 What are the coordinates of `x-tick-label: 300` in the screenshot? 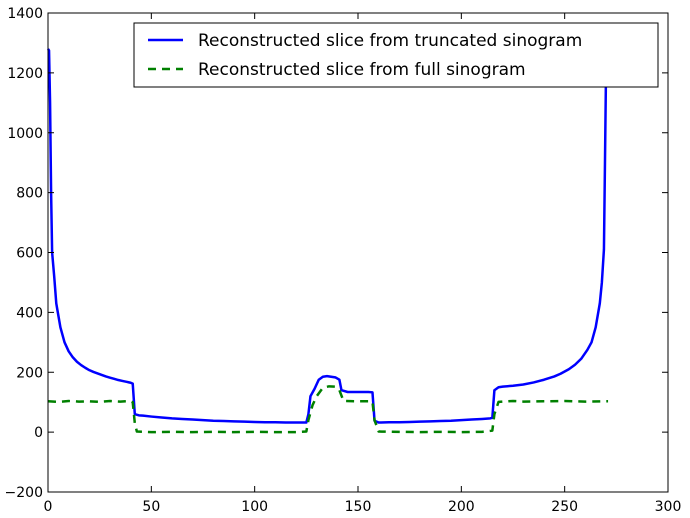 It's located at (668, 507).